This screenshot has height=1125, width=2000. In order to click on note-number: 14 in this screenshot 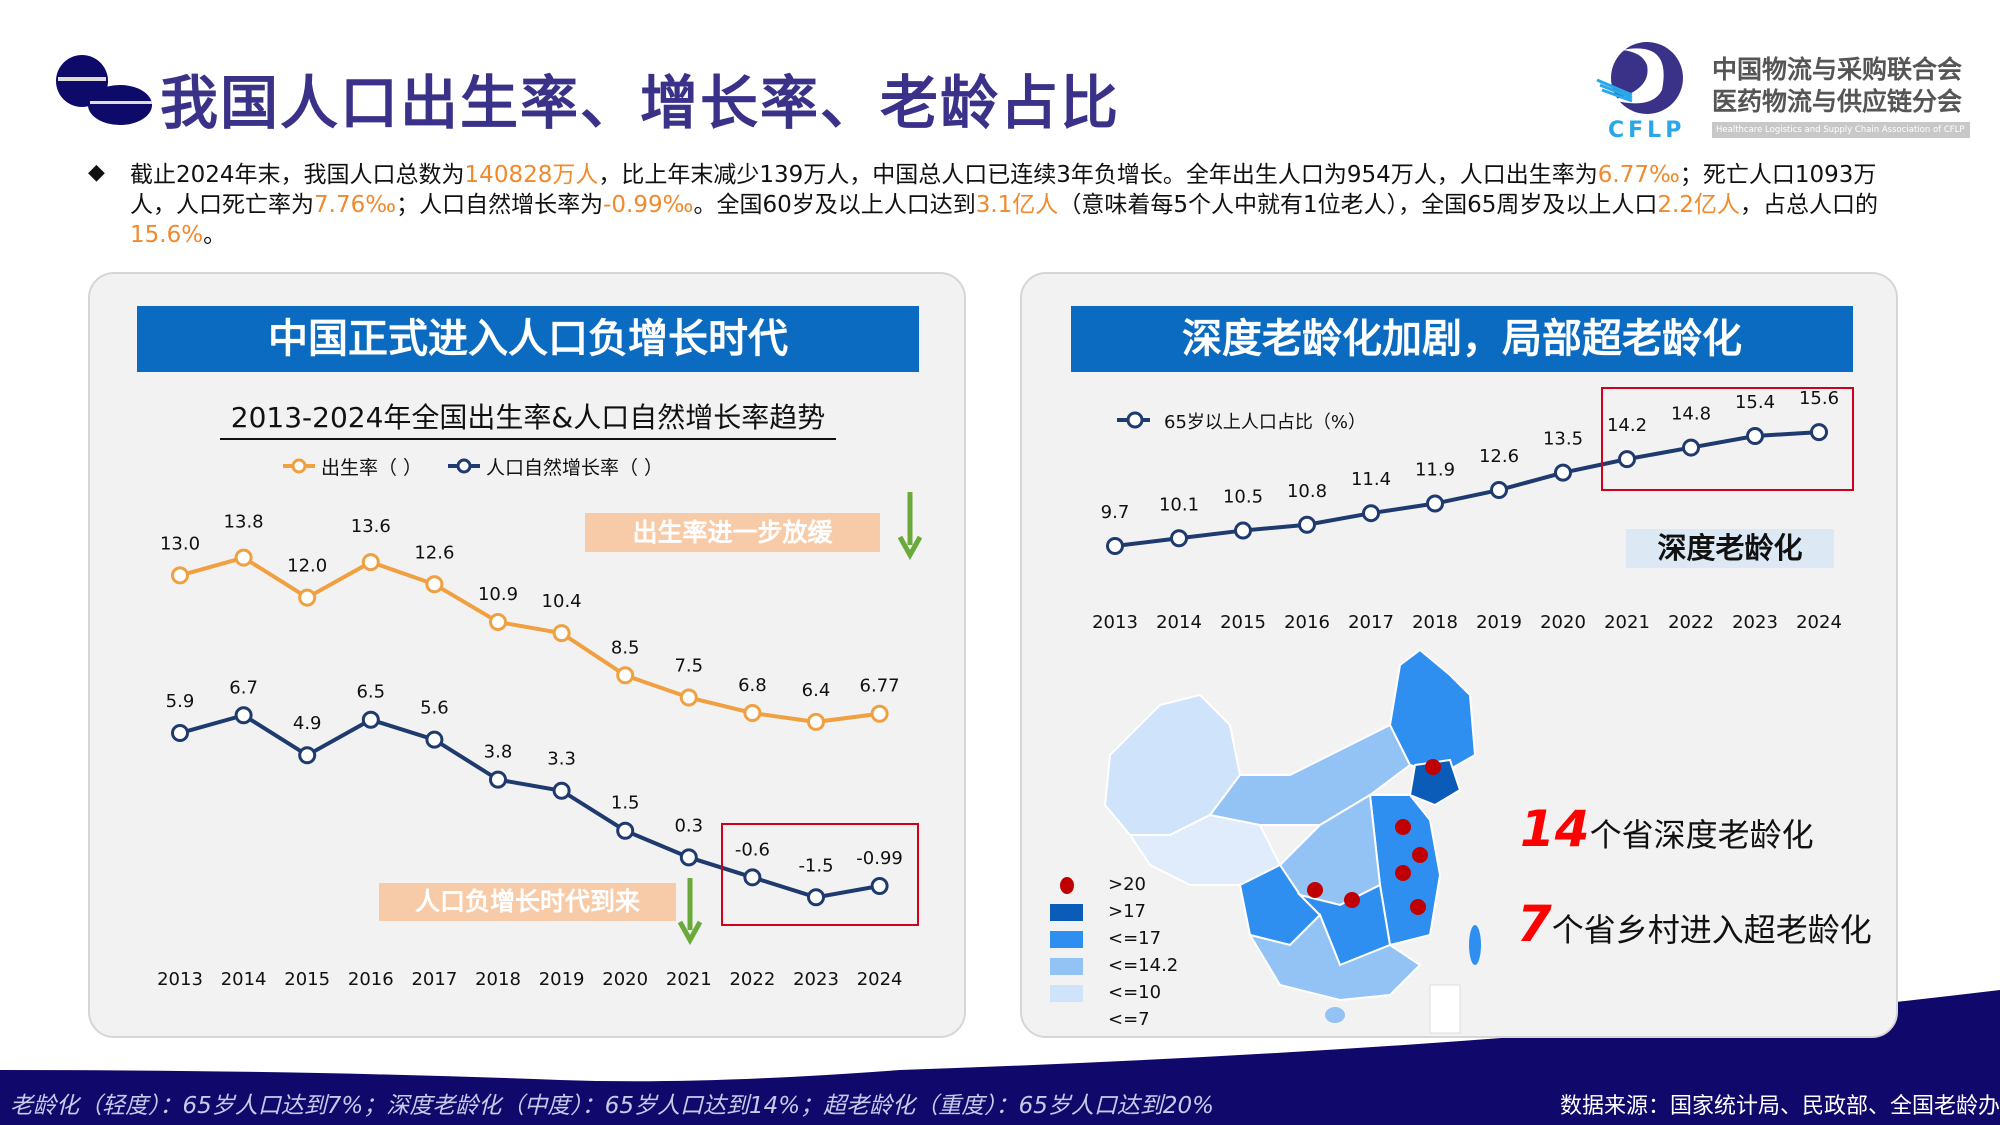, I will do `click(1555, 829)`.